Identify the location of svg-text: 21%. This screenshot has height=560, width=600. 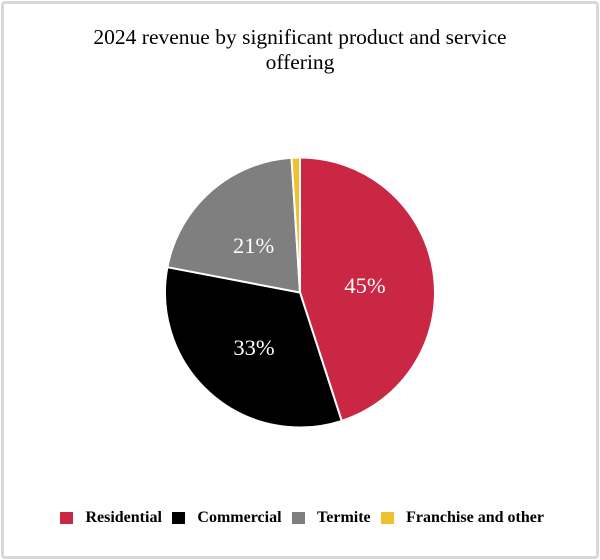
(253, 245).